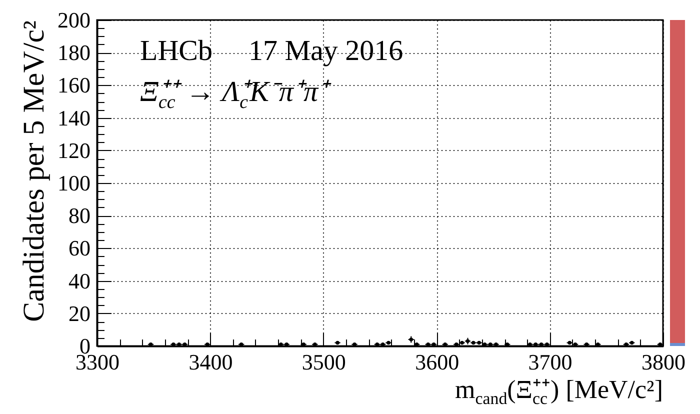 Image resolution: width=700 pixels, height=414 pixels. I want to click on y-tick-label: 80, so click(79, 215).